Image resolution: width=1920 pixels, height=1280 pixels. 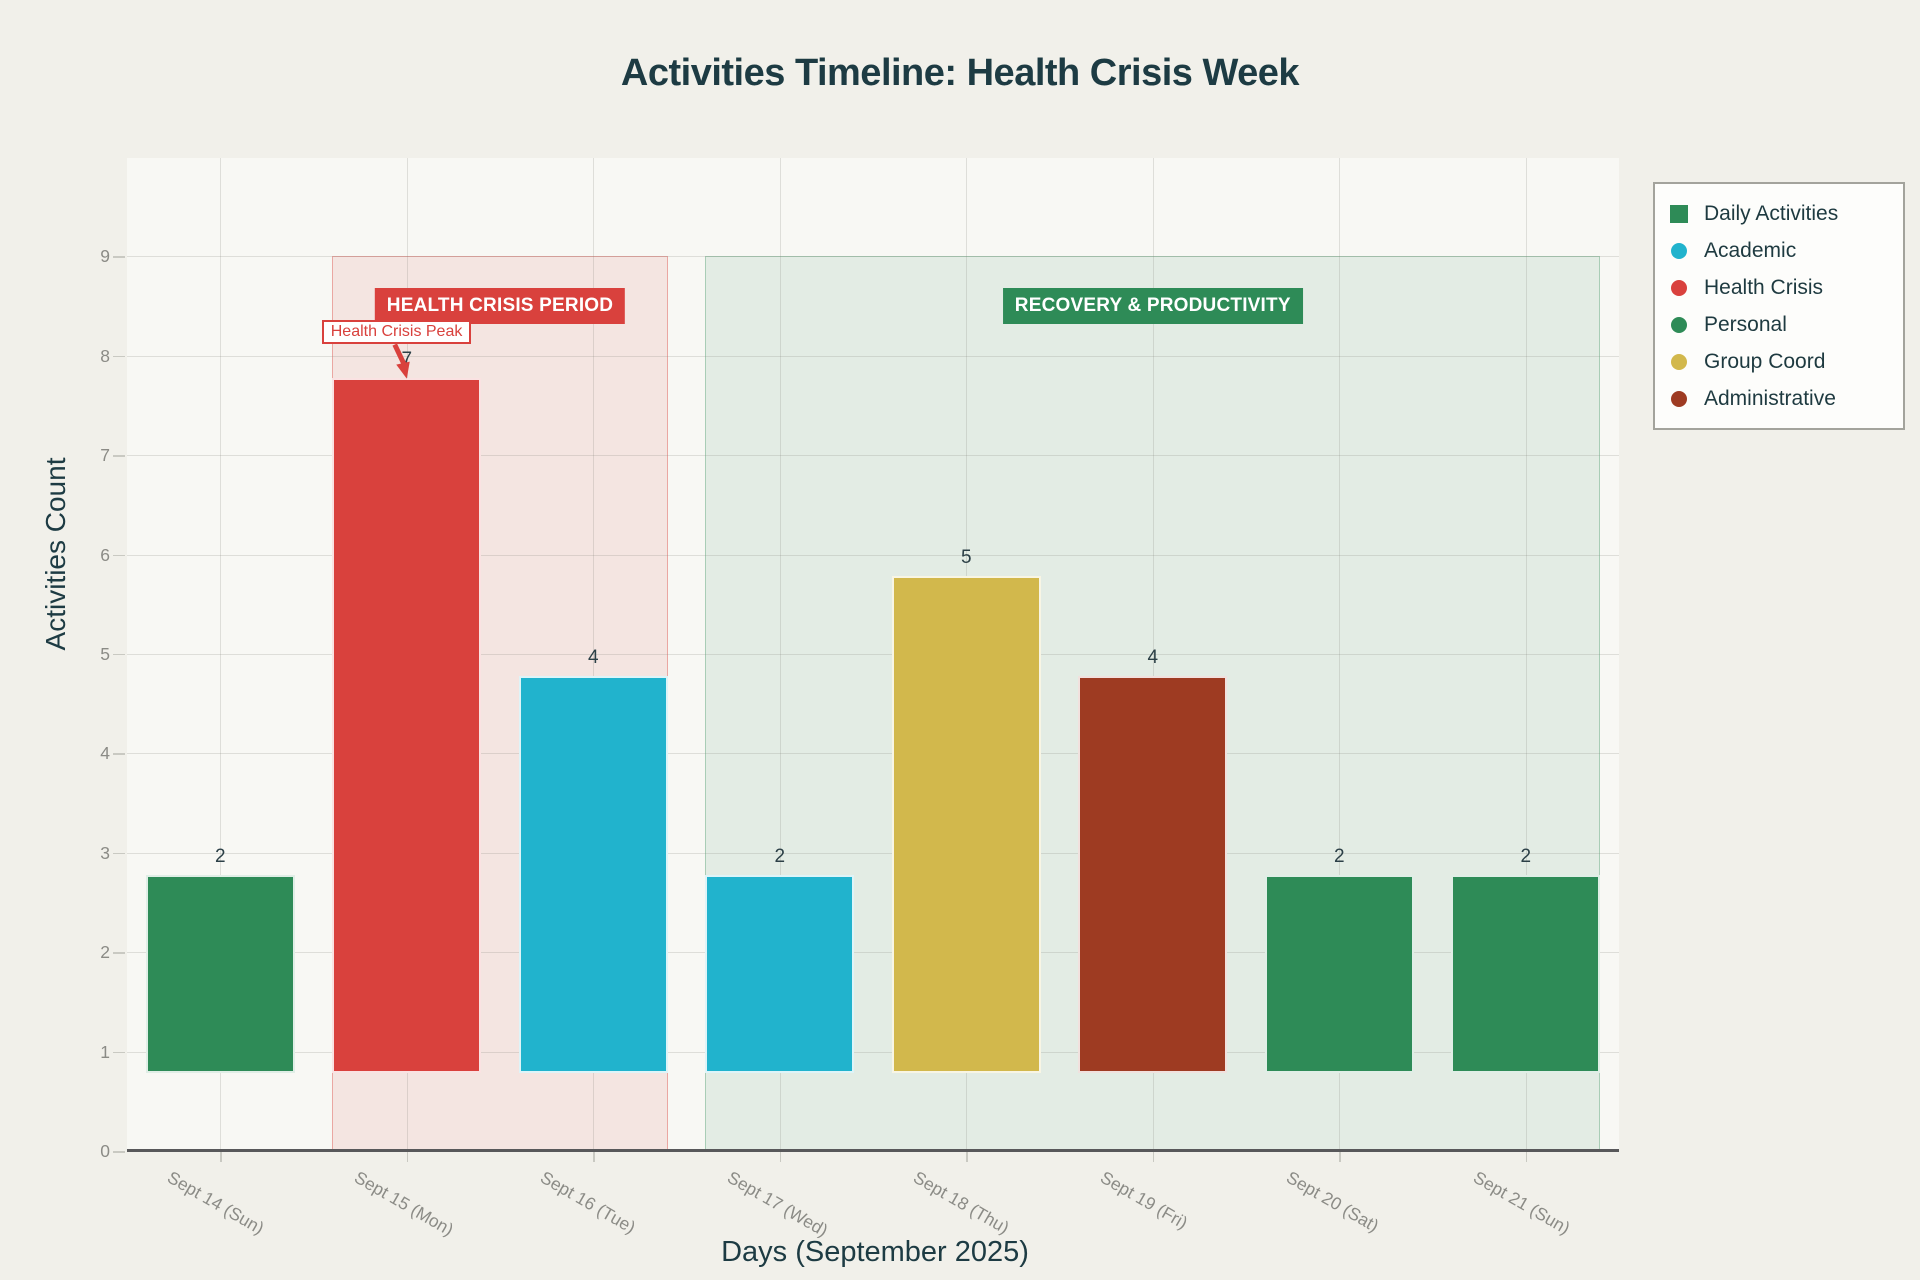 I want to click on y-tick-label: 1, so click(x=105, y=1051).